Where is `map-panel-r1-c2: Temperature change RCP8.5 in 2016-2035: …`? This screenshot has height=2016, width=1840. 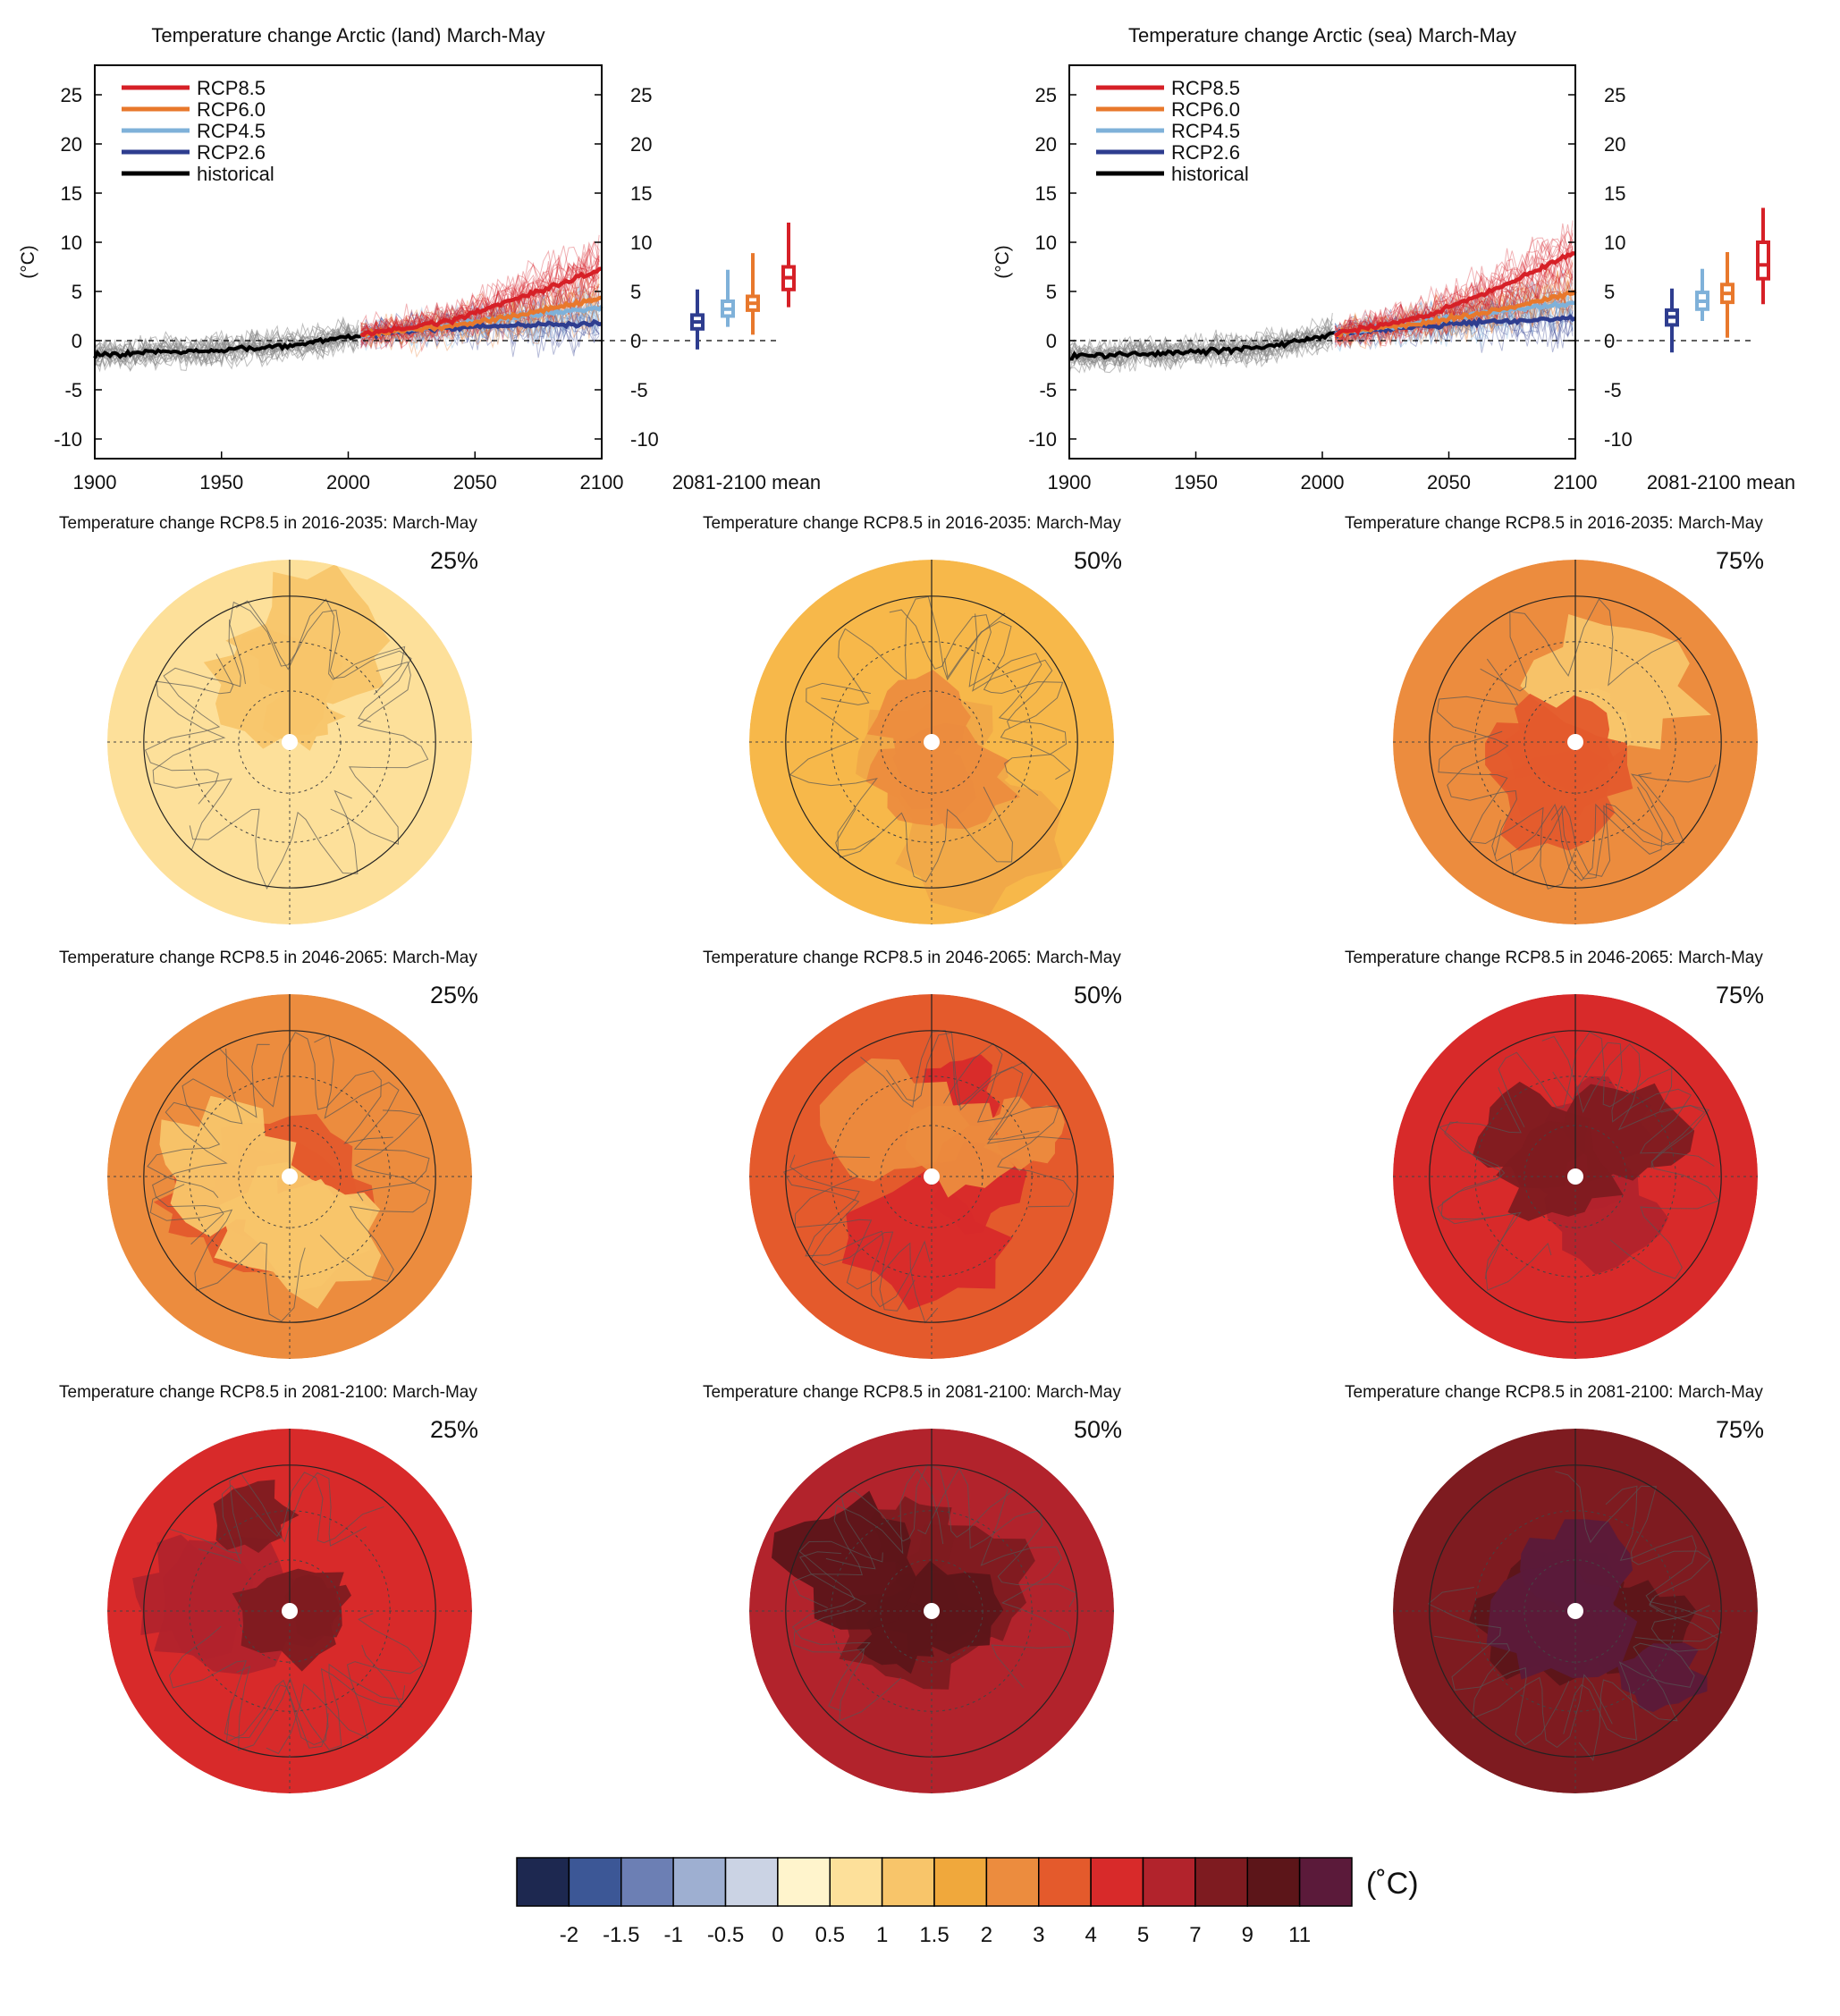 map-panel-r1-c2: Temperature change RCP8.5 in 2016-2035: … is located at coordinates (912, 719).